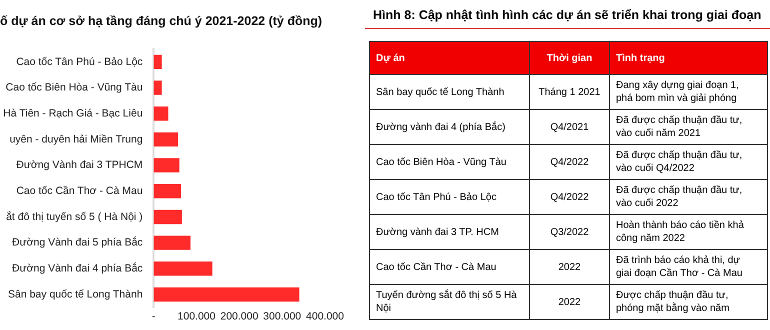  Describe the element at coordinates (689, 267) in the screenshot. I see `text: Đã trình báo cáo khả thi, dự giai đoạn Cần Thơ - Cà Mau` at that location.